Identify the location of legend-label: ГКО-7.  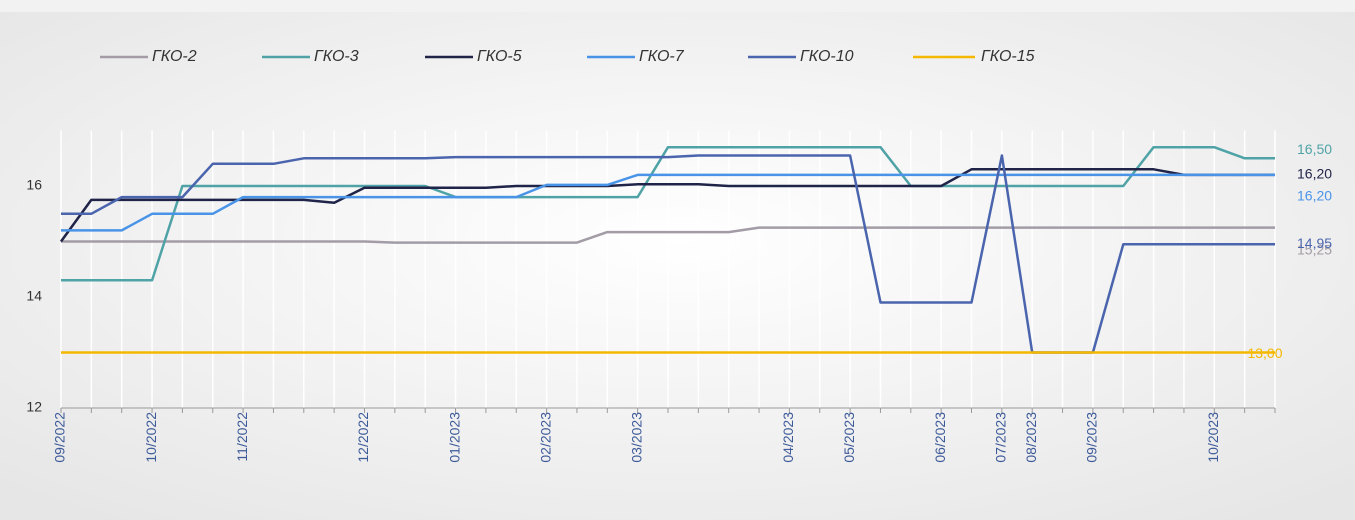
(662, 56).